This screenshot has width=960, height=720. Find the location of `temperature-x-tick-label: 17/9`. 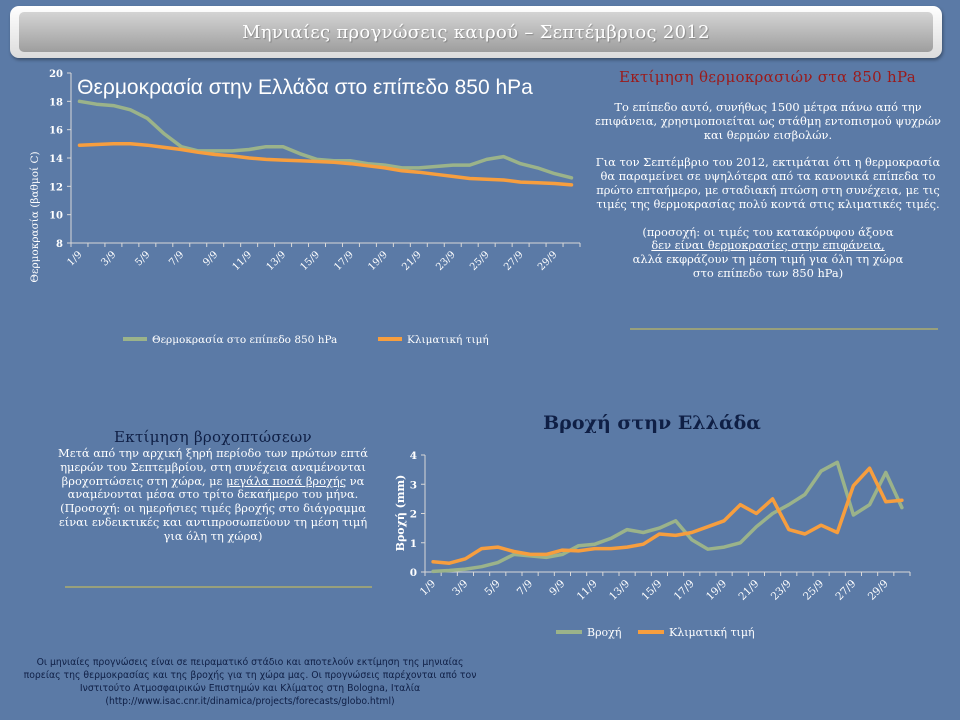

temperature-x-tick-label: 17/9 is located at coordinates (344, 261).